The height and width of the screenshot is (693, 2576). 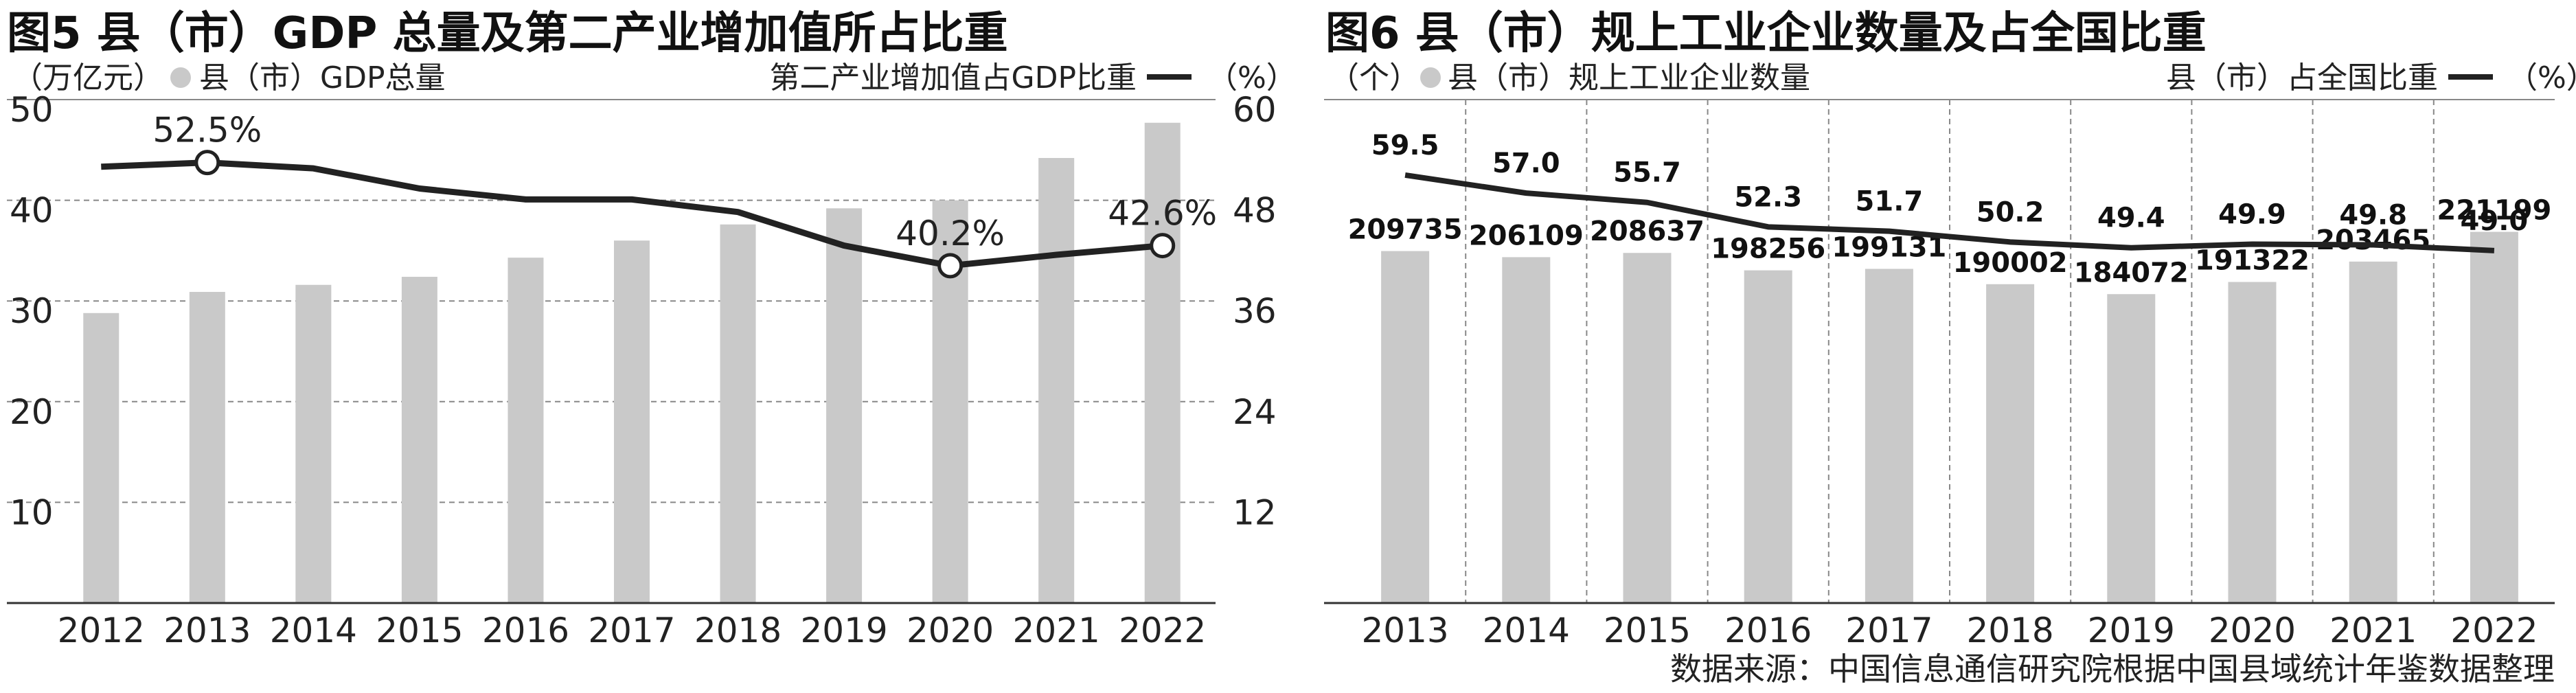 What do you see at coordinates (180, 77) in the screenshot?
I see `chart5-legend-bar-swatch` at bounding box center [180, 77].